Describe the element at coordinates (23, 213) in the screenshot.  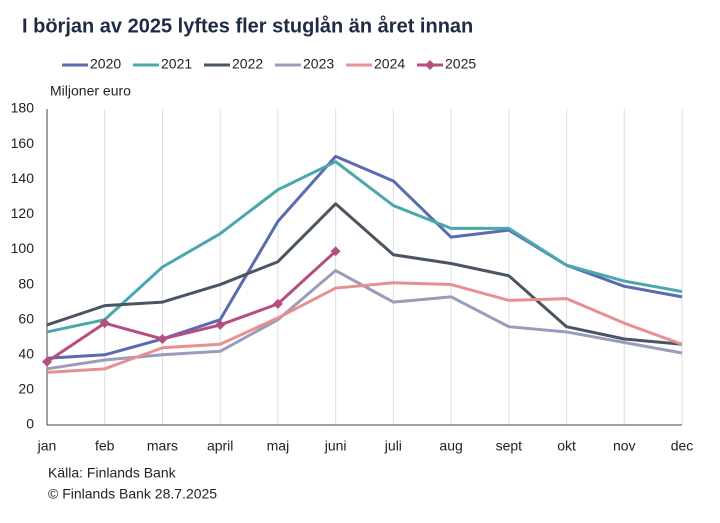
I see `y-tick-label: 120` at that location.